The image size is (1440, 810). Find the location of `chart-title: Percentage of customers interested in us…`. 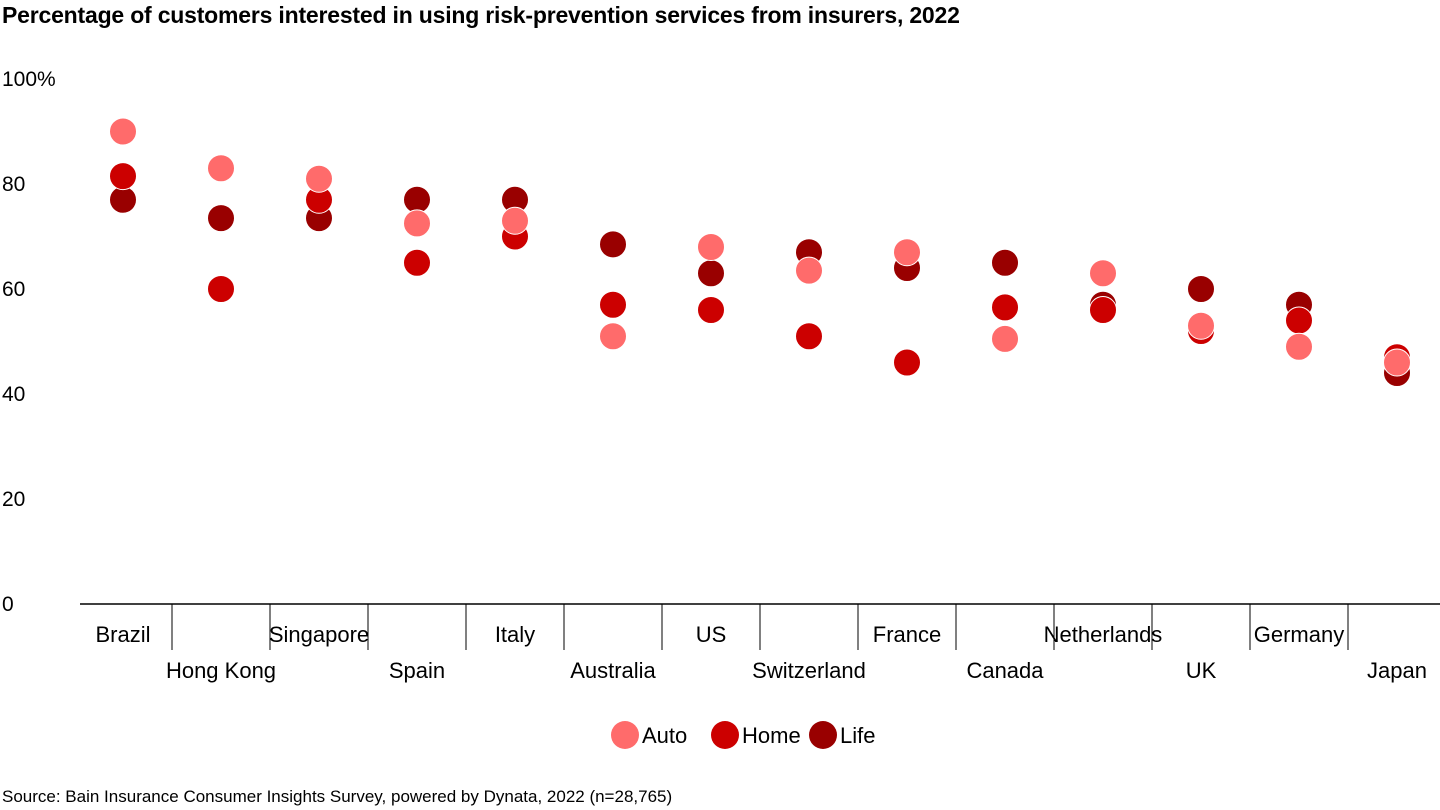

chart-title: Percentage of customers interested in us… is located at coordinates (481, 15).